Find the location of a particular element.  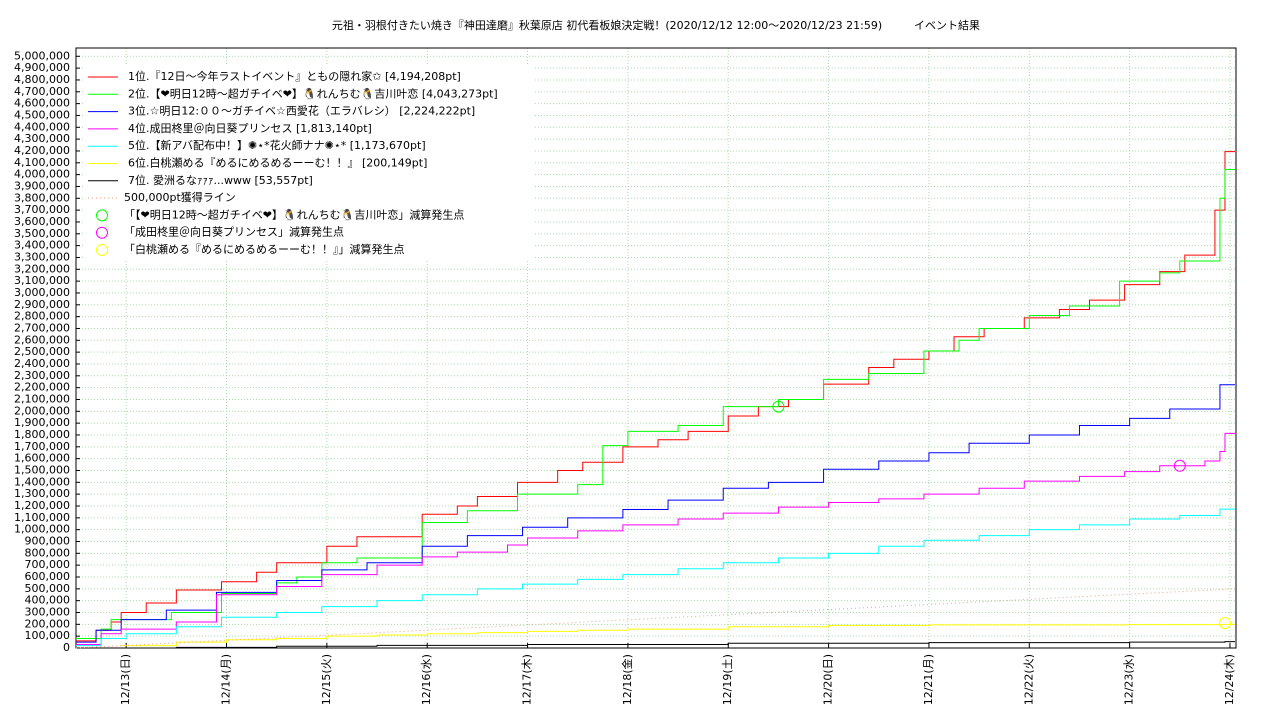

y-tick-label: 1,400,000 is located at coordinates (42, 481).